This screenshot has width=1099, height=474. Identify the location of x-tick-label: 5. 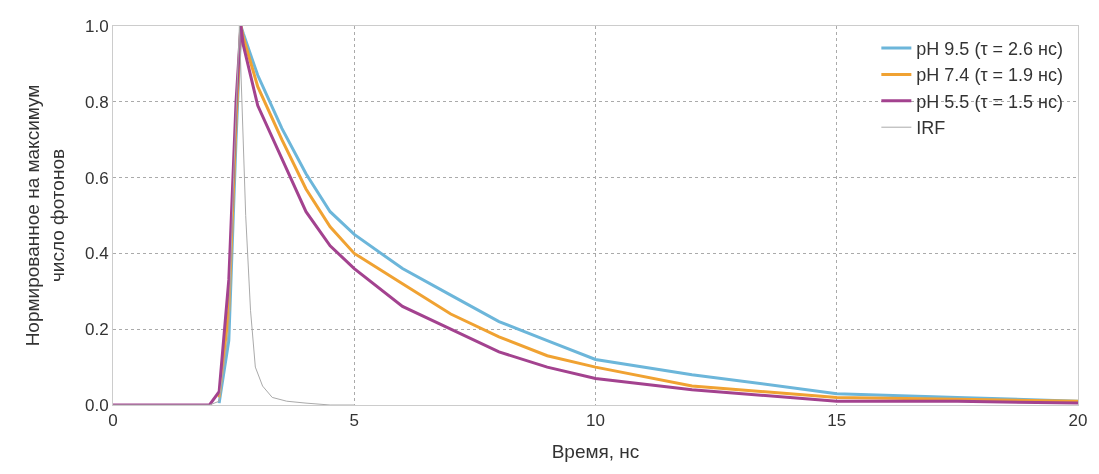
(354, 421).